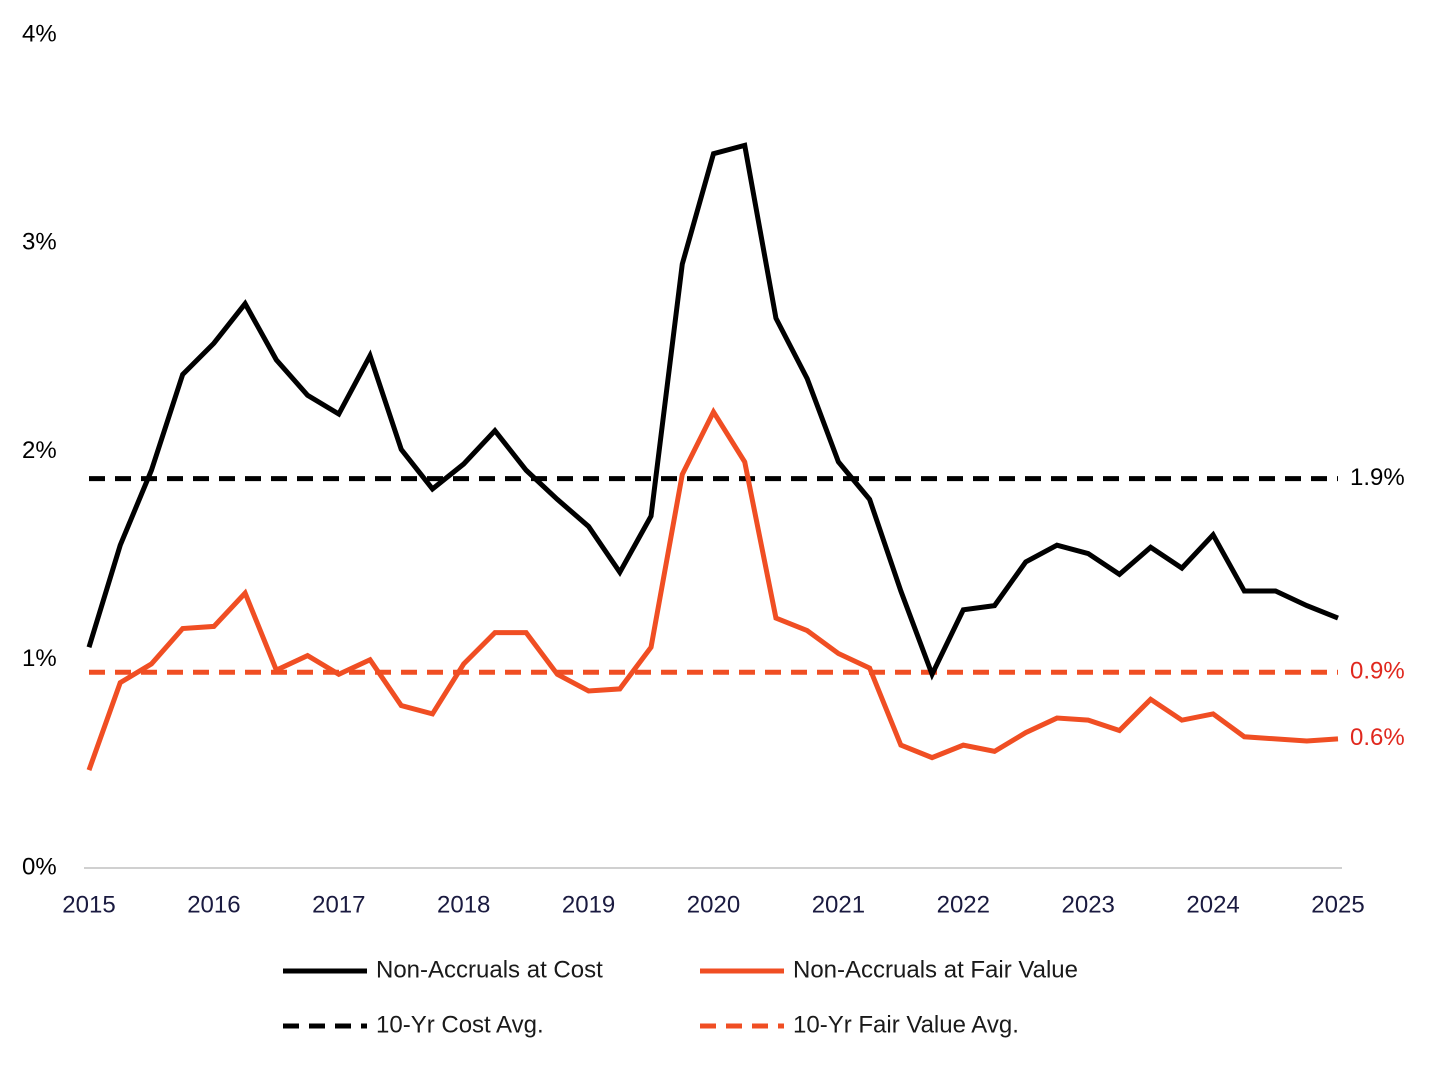 The height and width of the screenshot is (1069, 1440). What do you see at coordinates (1377, 477) in the screenshot?
I see `average-label: 1.9%` at bounding box center [1377, 477].